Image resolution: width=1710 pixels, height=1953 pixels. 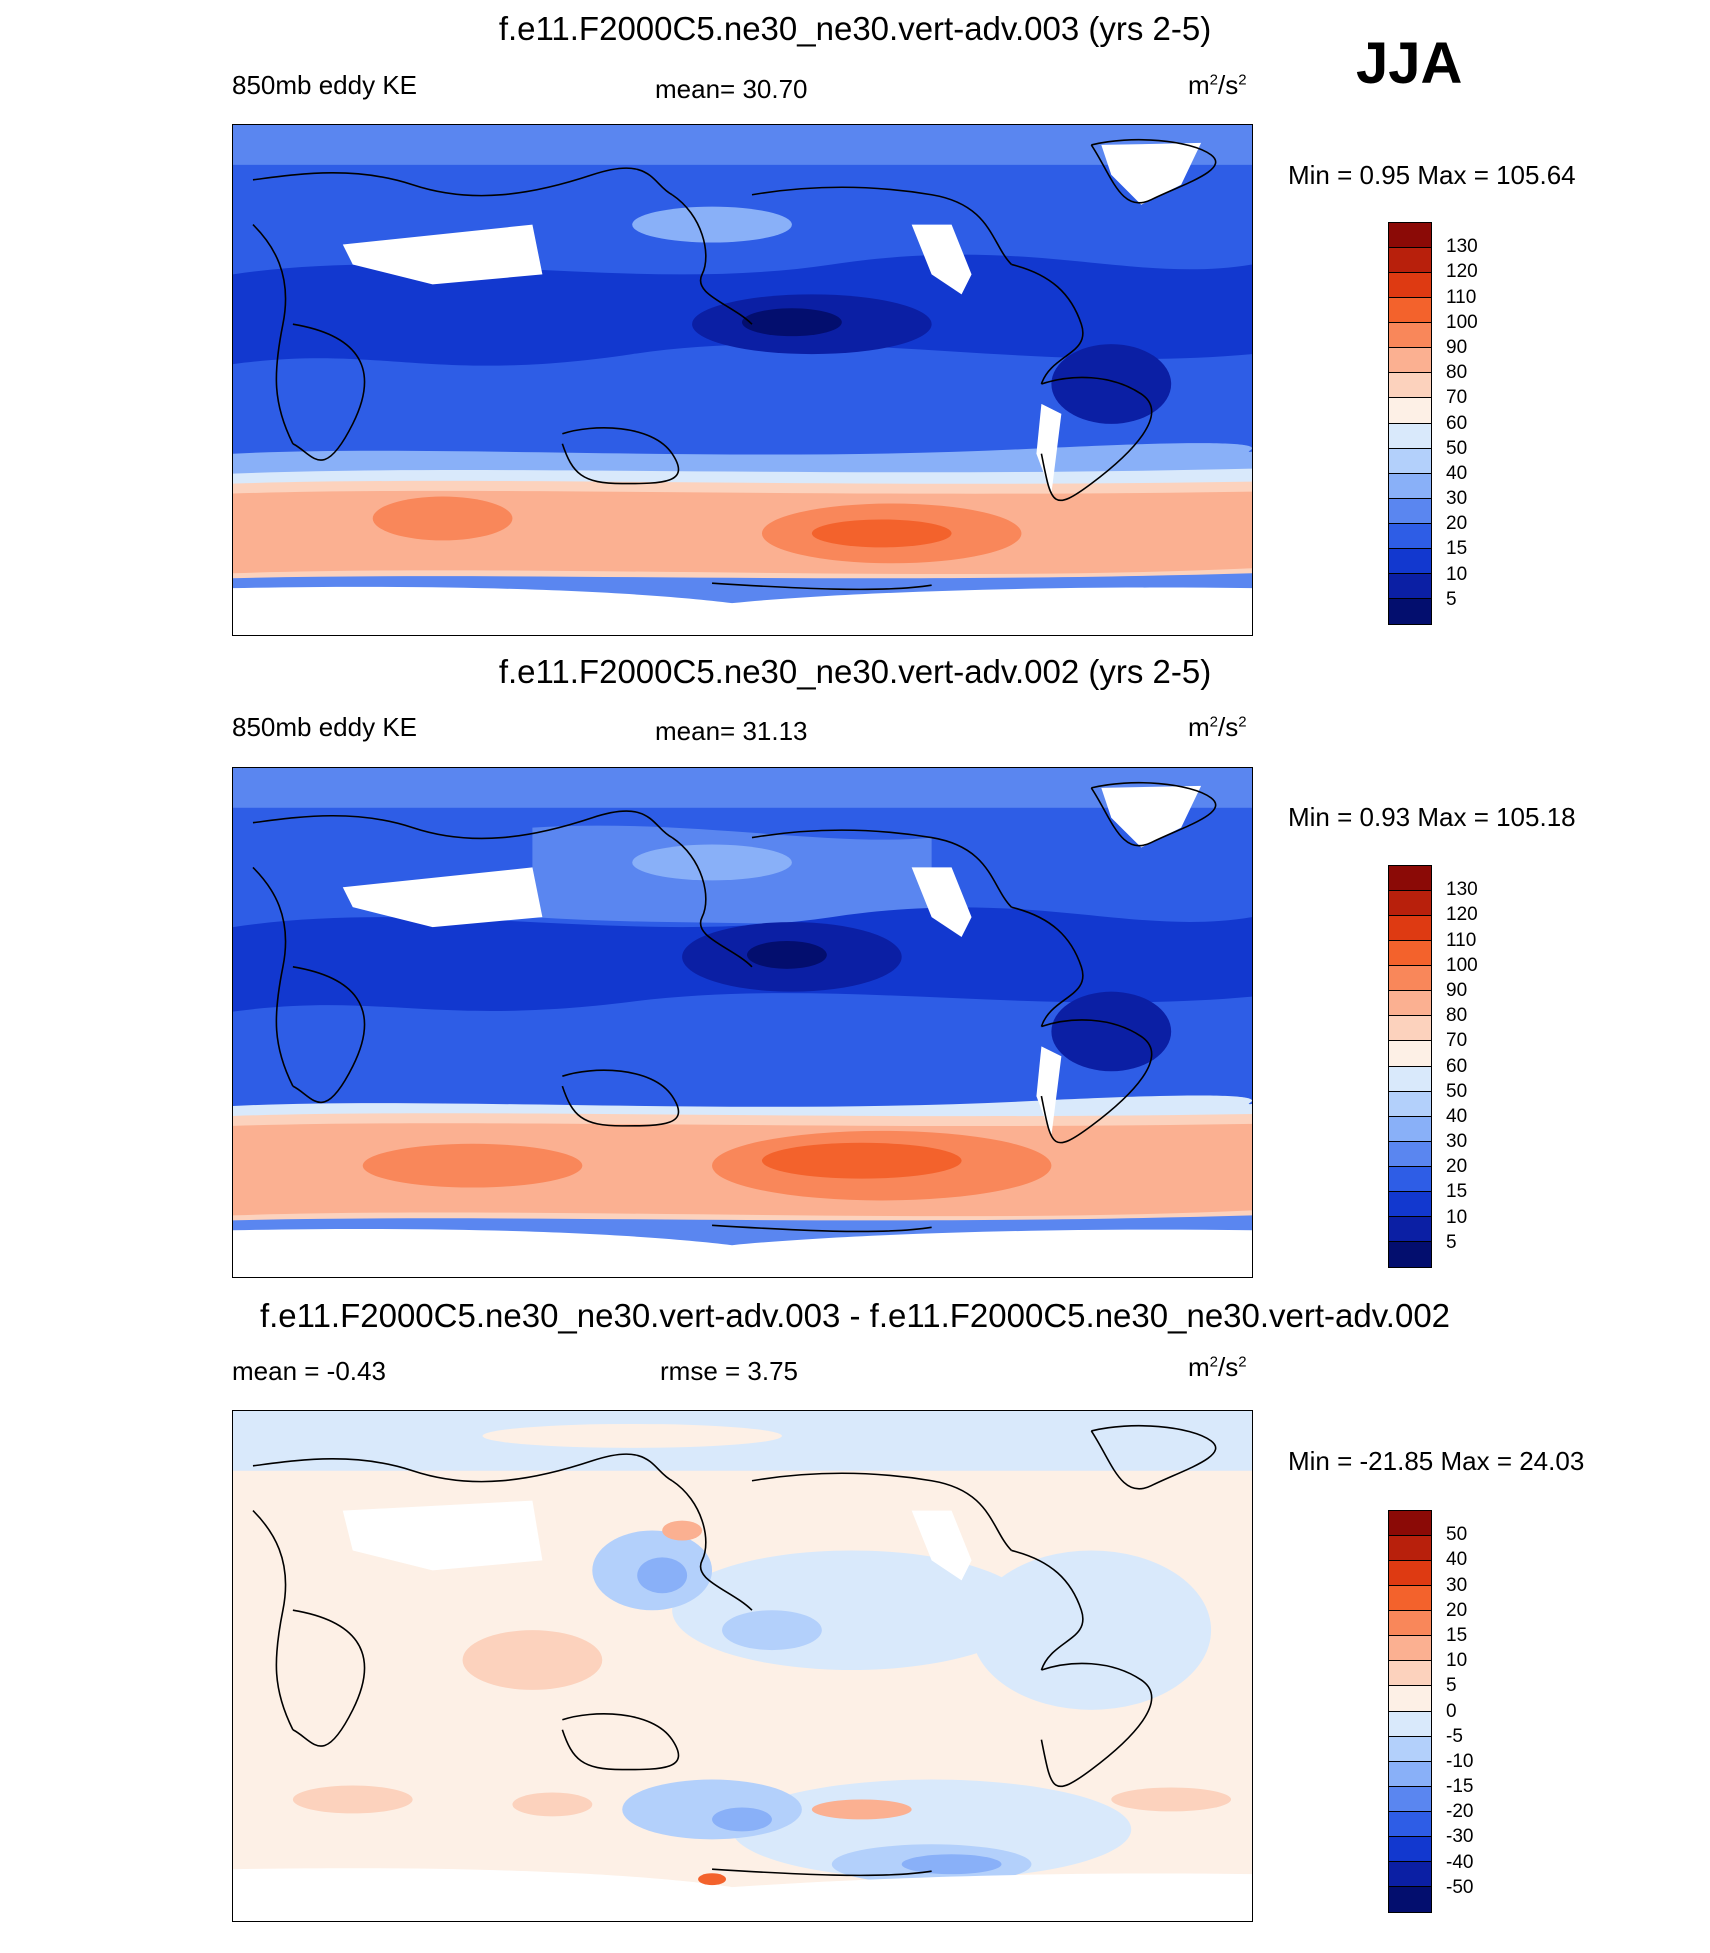 What do you see at coordinates (1460, 1761) in the screenshot?
I see `colorbar-tick-label: -10` at bounding box center [1460, 1761].